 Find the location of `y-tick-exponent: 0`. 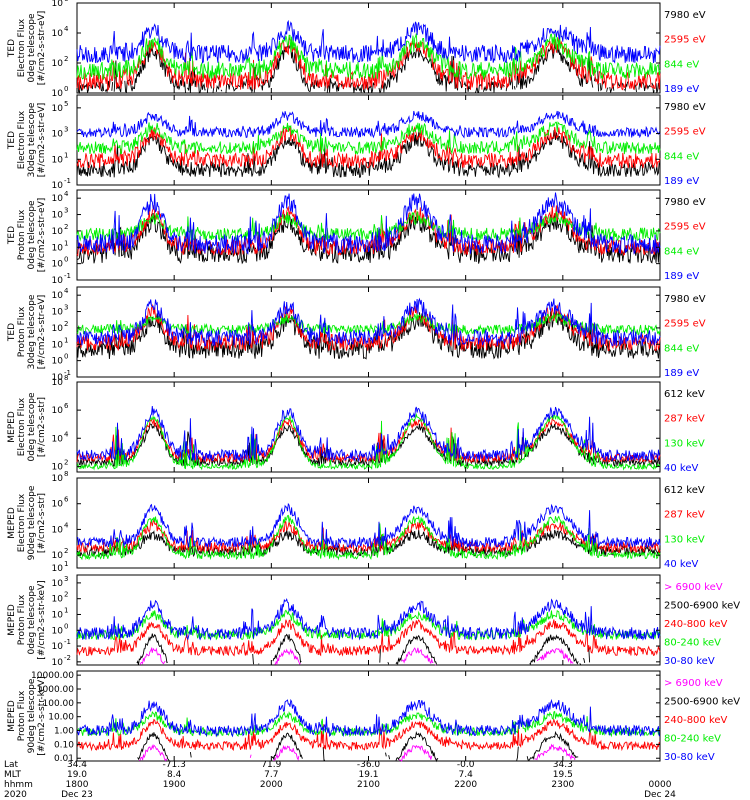

y-tick-exponent: 0 is located at coordinates (66, 626).